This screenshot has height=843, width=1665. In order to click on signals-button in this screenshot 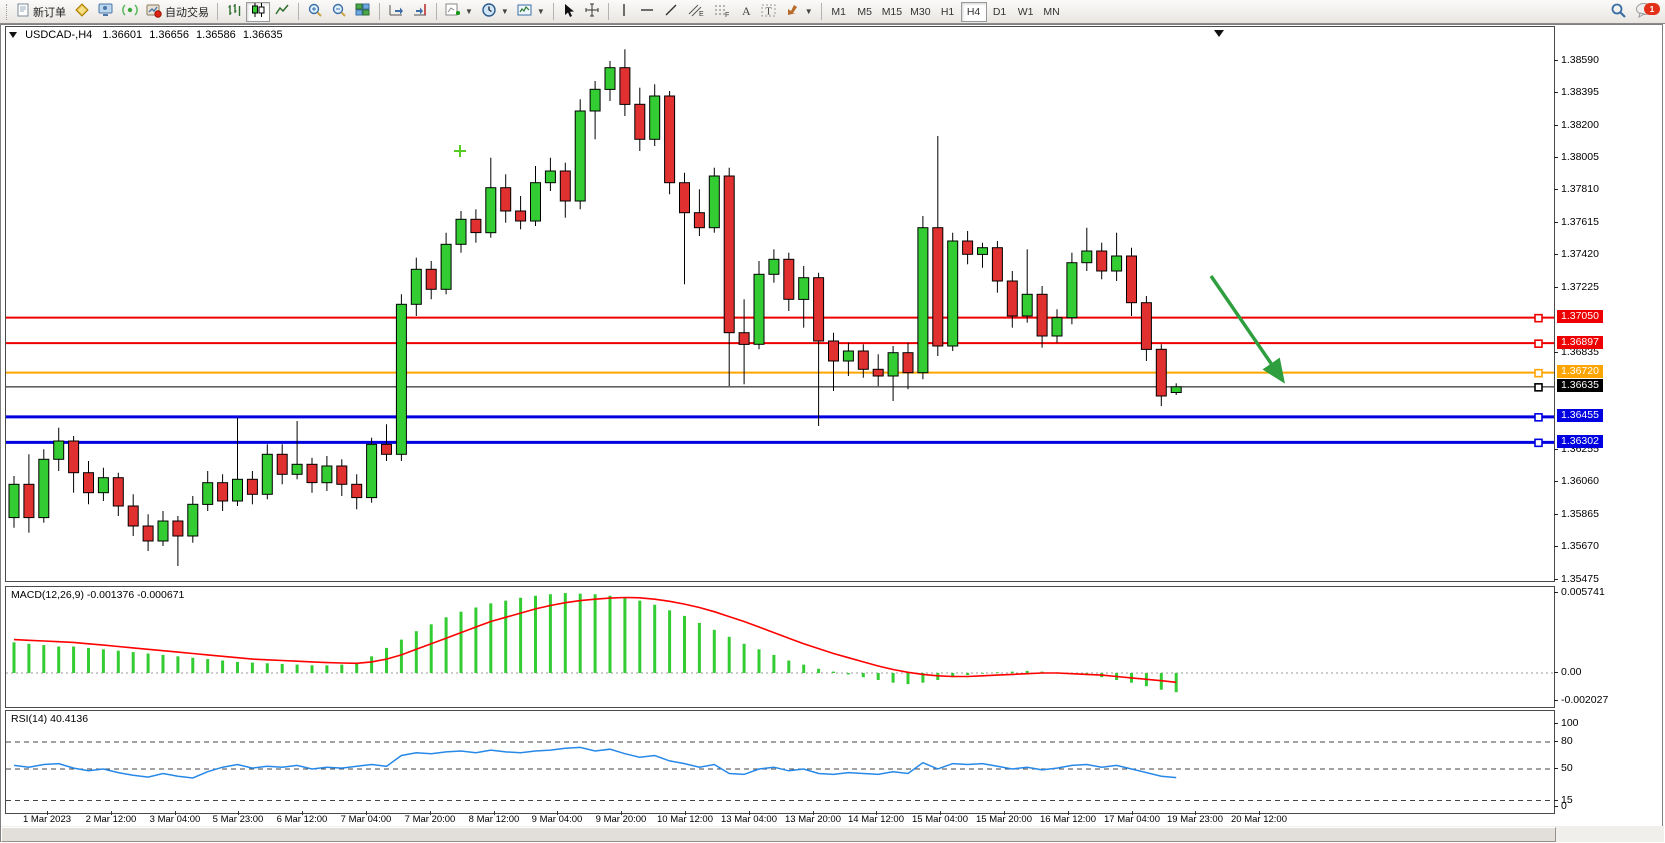, I will do `click(130, 12)`.